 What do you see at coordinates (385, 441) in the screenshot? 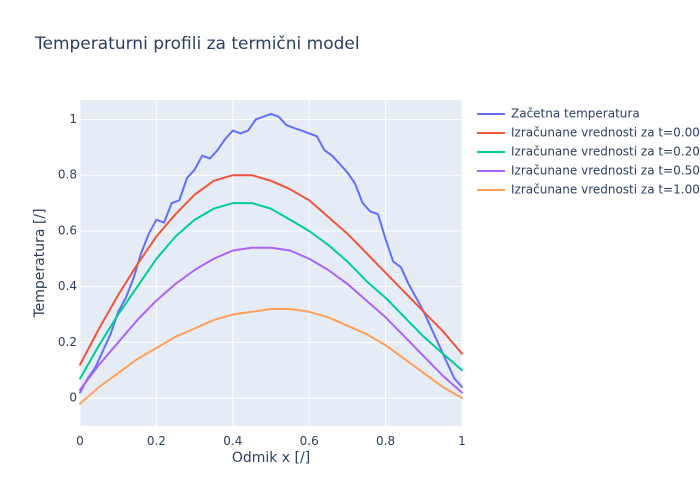
I see `x-tick-label: 0.8` at bounding box center [385, 441].